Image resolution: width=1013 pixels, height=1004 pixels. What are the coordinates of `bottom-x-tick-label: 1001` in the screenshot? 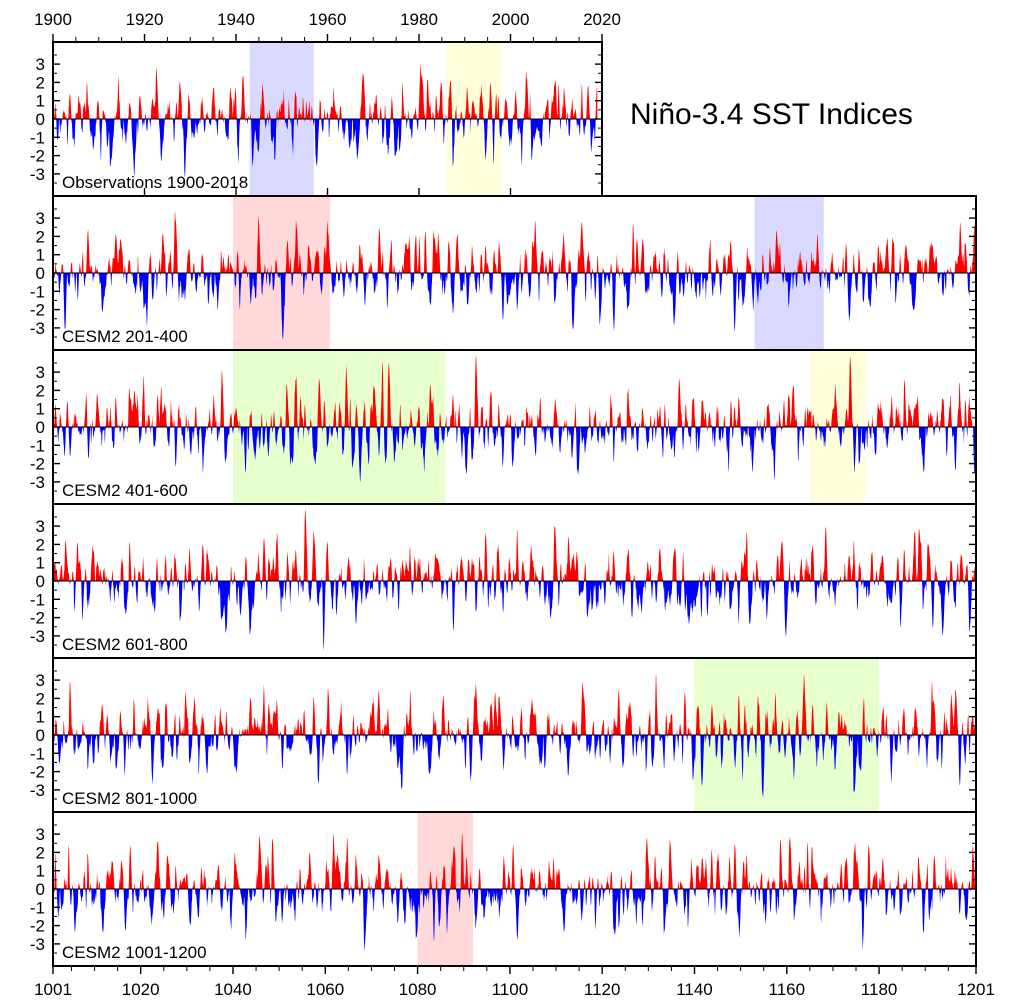 It's located at (53, 989).